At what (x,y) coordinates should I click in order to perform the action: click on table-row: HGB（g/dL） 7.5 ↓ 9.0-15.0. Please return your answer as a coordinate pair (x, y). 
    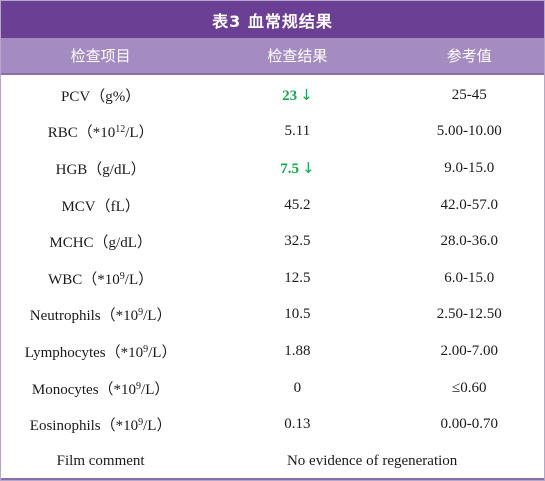
    Looking at the image, I should click on (272, 168).